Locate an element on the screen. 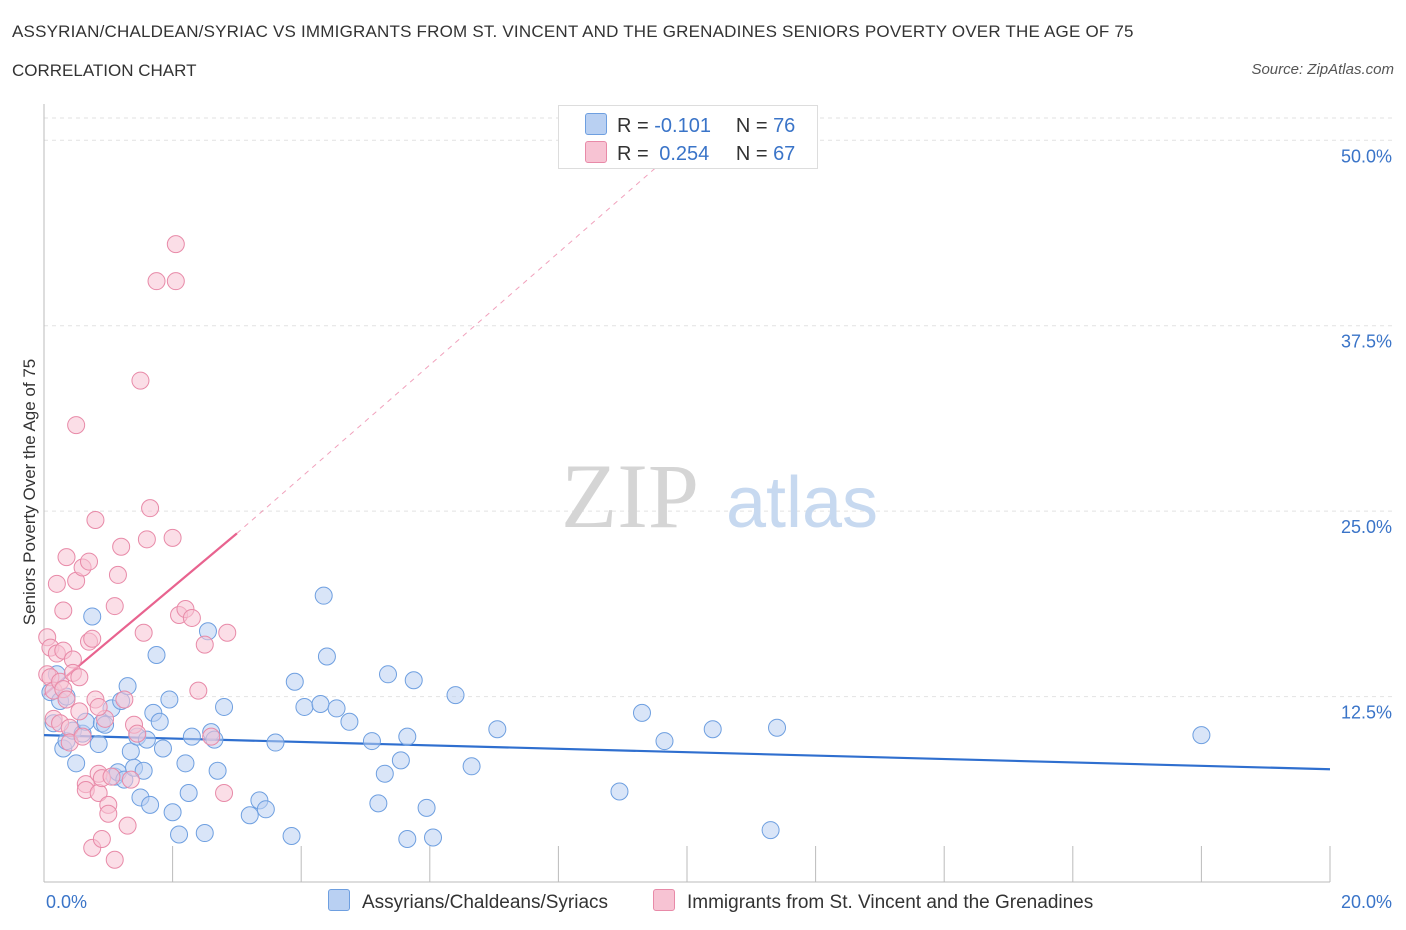 This screenshot has width=1406, height=930. legend-row-series2: R = 0.254 N = 67 is located at coordinates (690, 153).